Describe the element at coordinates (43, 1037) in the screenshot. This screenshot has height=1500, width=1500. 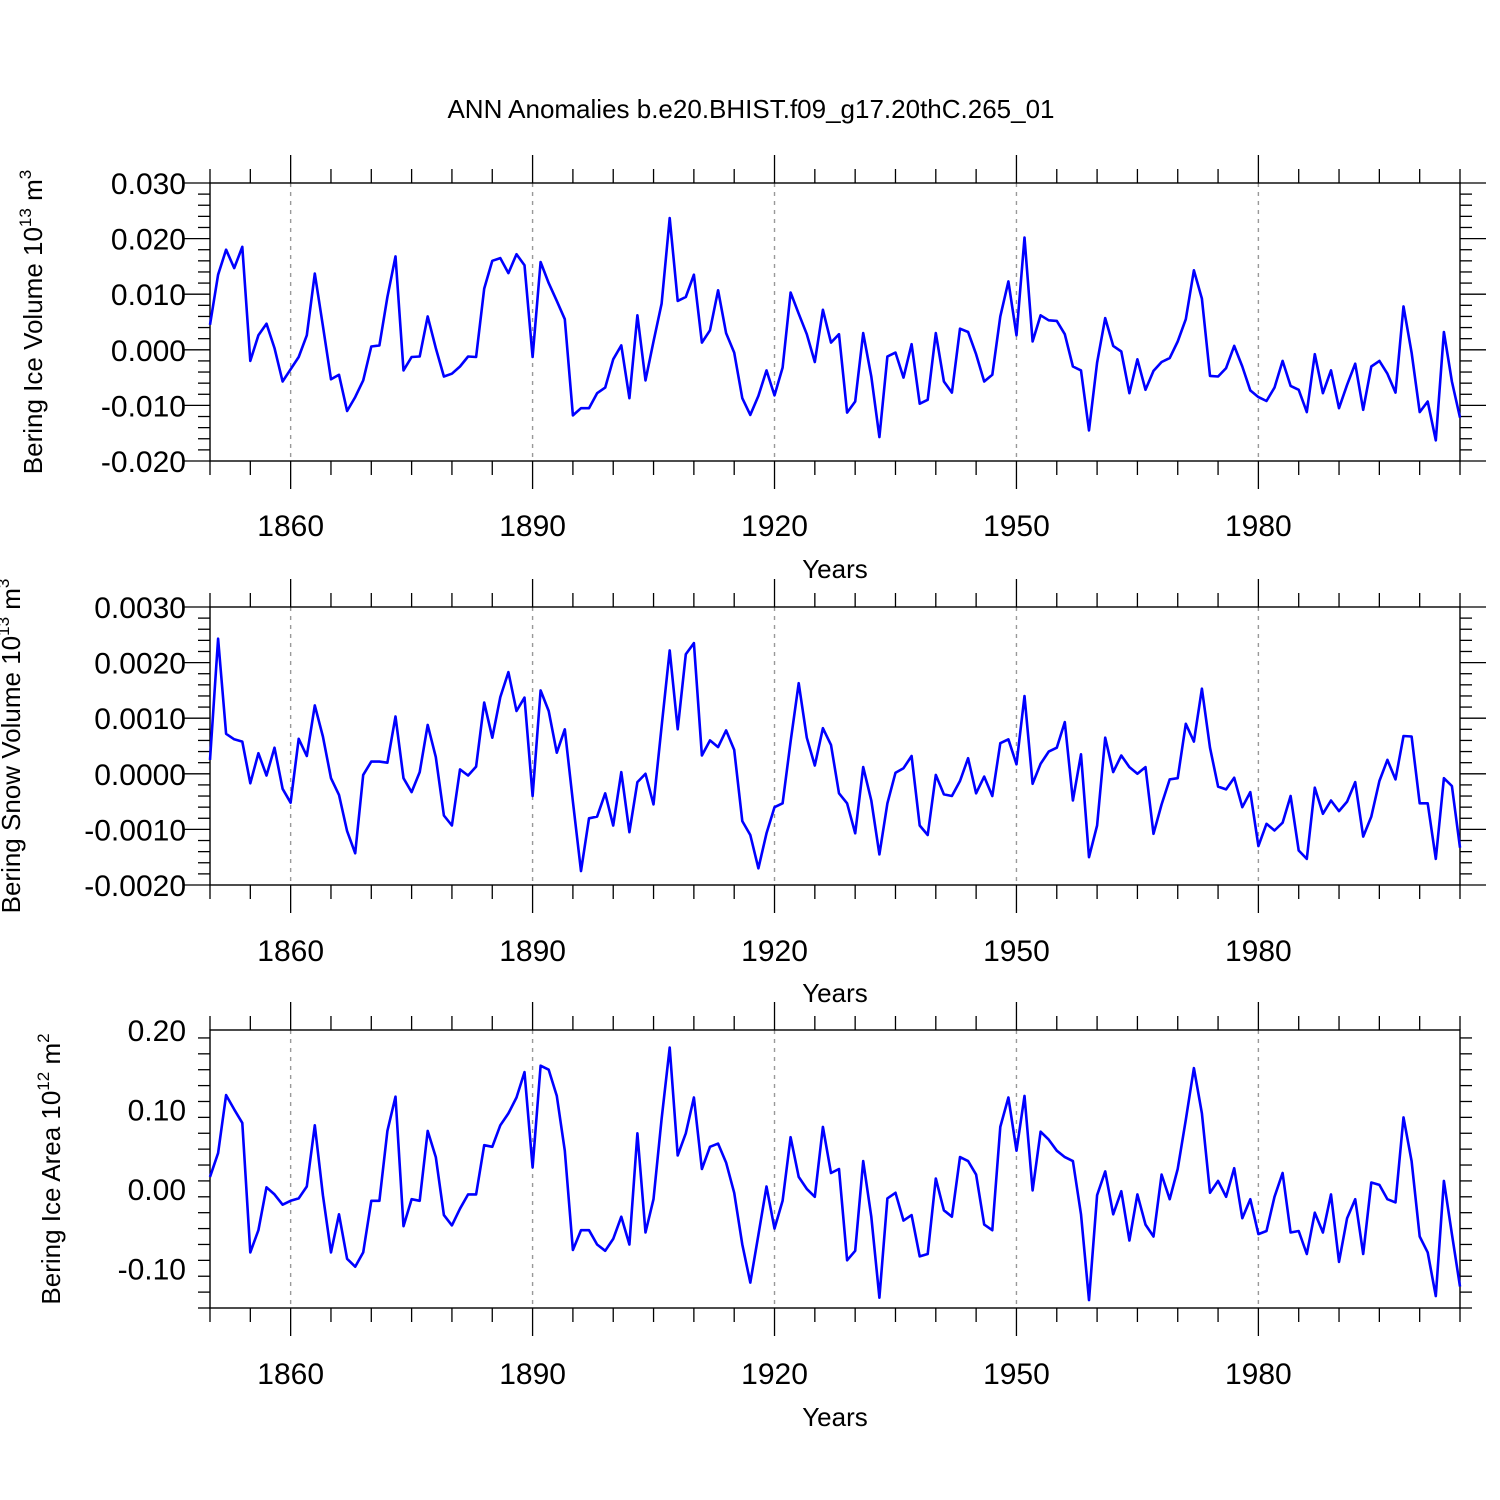
I see `y-axis-title-unit-exponent: 2` at that location.